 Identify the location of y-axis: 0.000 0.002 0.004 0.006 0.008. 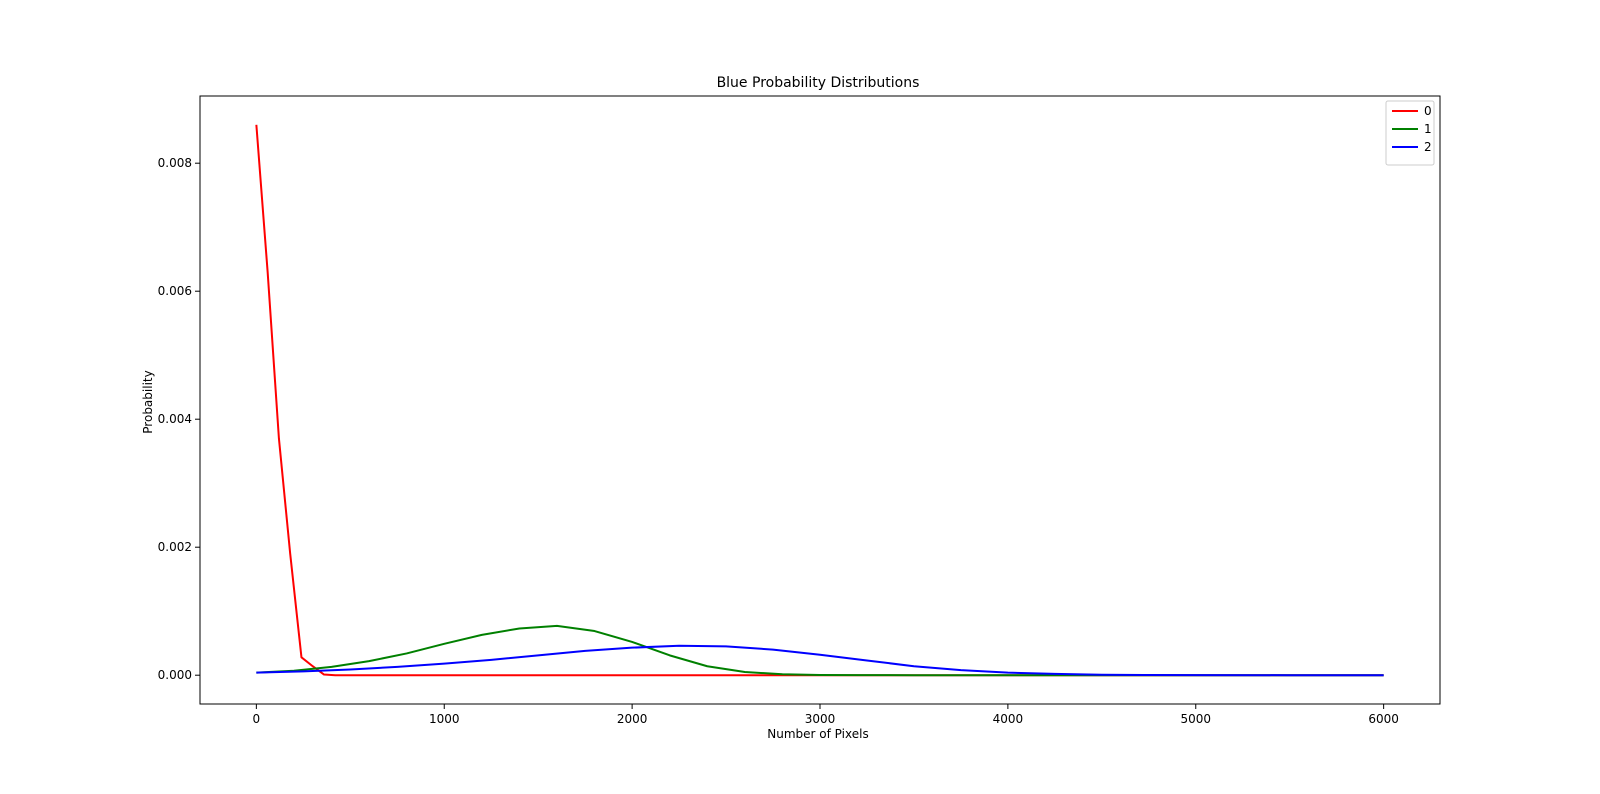
(179, 419).